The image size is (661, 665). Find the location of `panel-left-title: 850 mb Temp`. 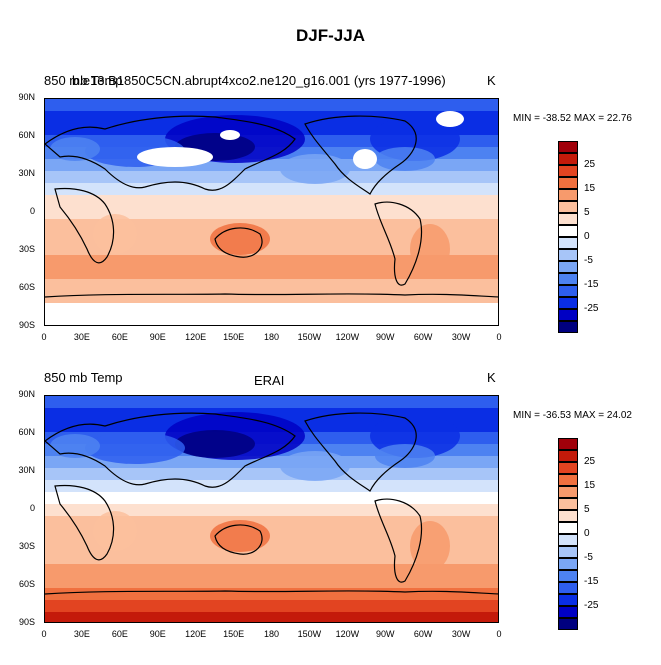

panel-left-title: 850 mb Temp is located at coordinates (83, 377).